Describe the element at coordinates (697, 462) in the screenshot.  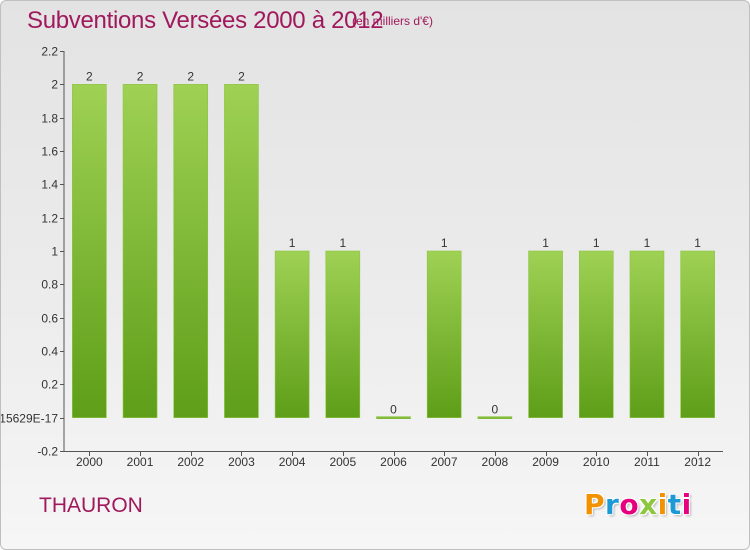
I see `x-tick-label: 2012` at that location.